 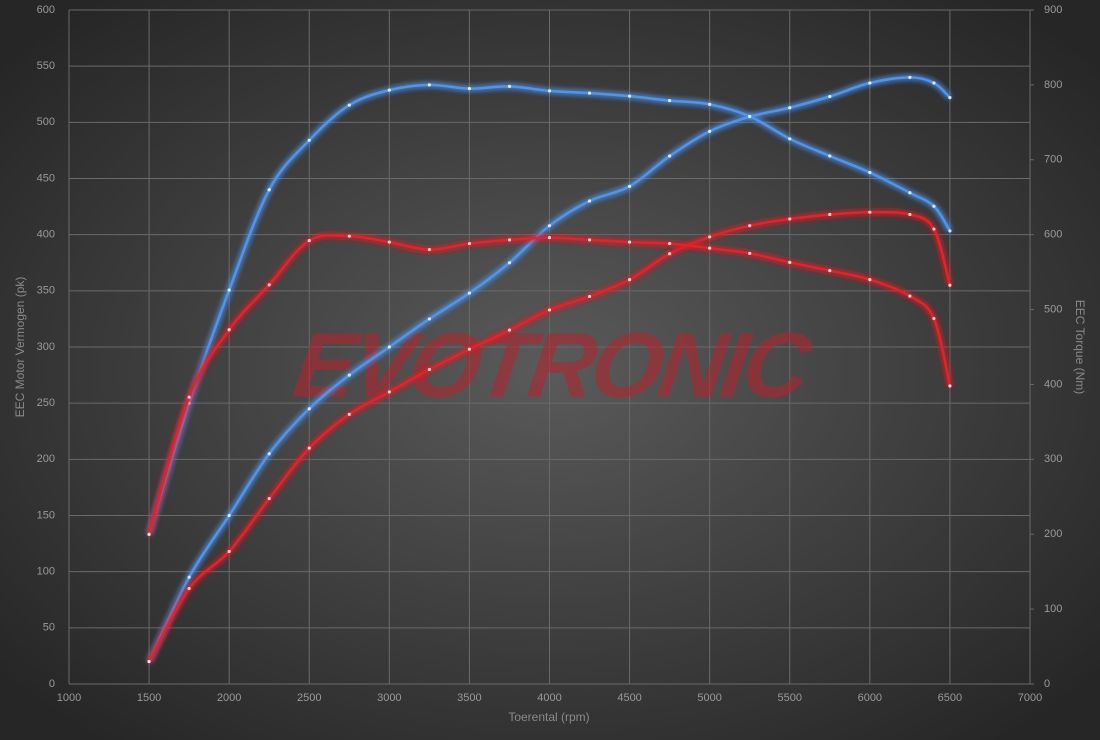 What do you see at coordinates (553, 364) in the screenshot?
I see `watermark: EVOTRONIC` at bounding box center [553, 364].